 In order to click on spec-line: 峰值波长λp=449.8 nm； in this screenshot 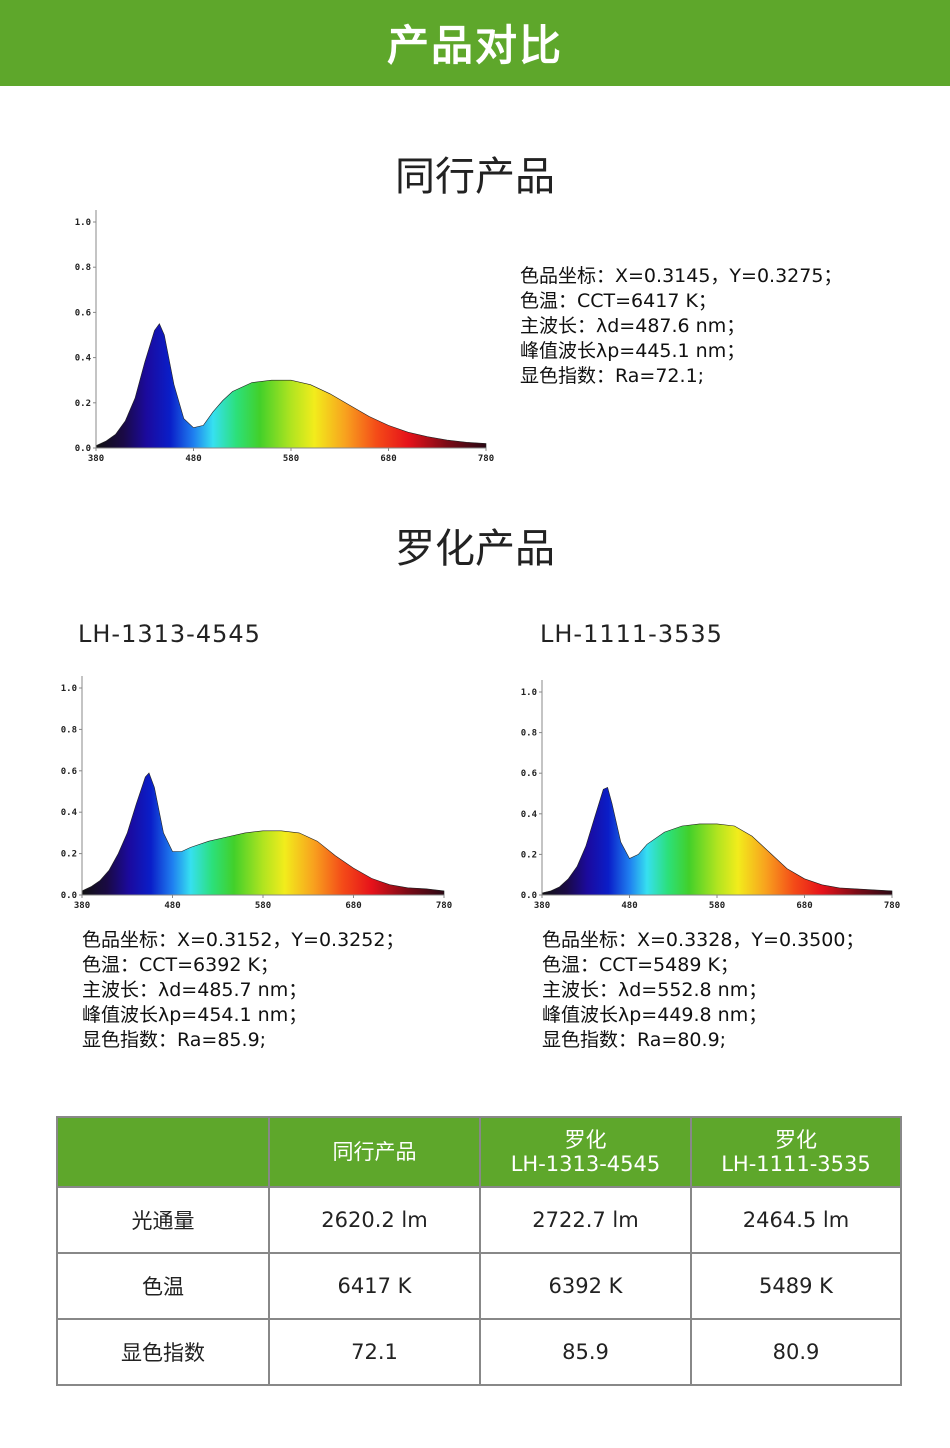, I will do `click(655, 1015)`.